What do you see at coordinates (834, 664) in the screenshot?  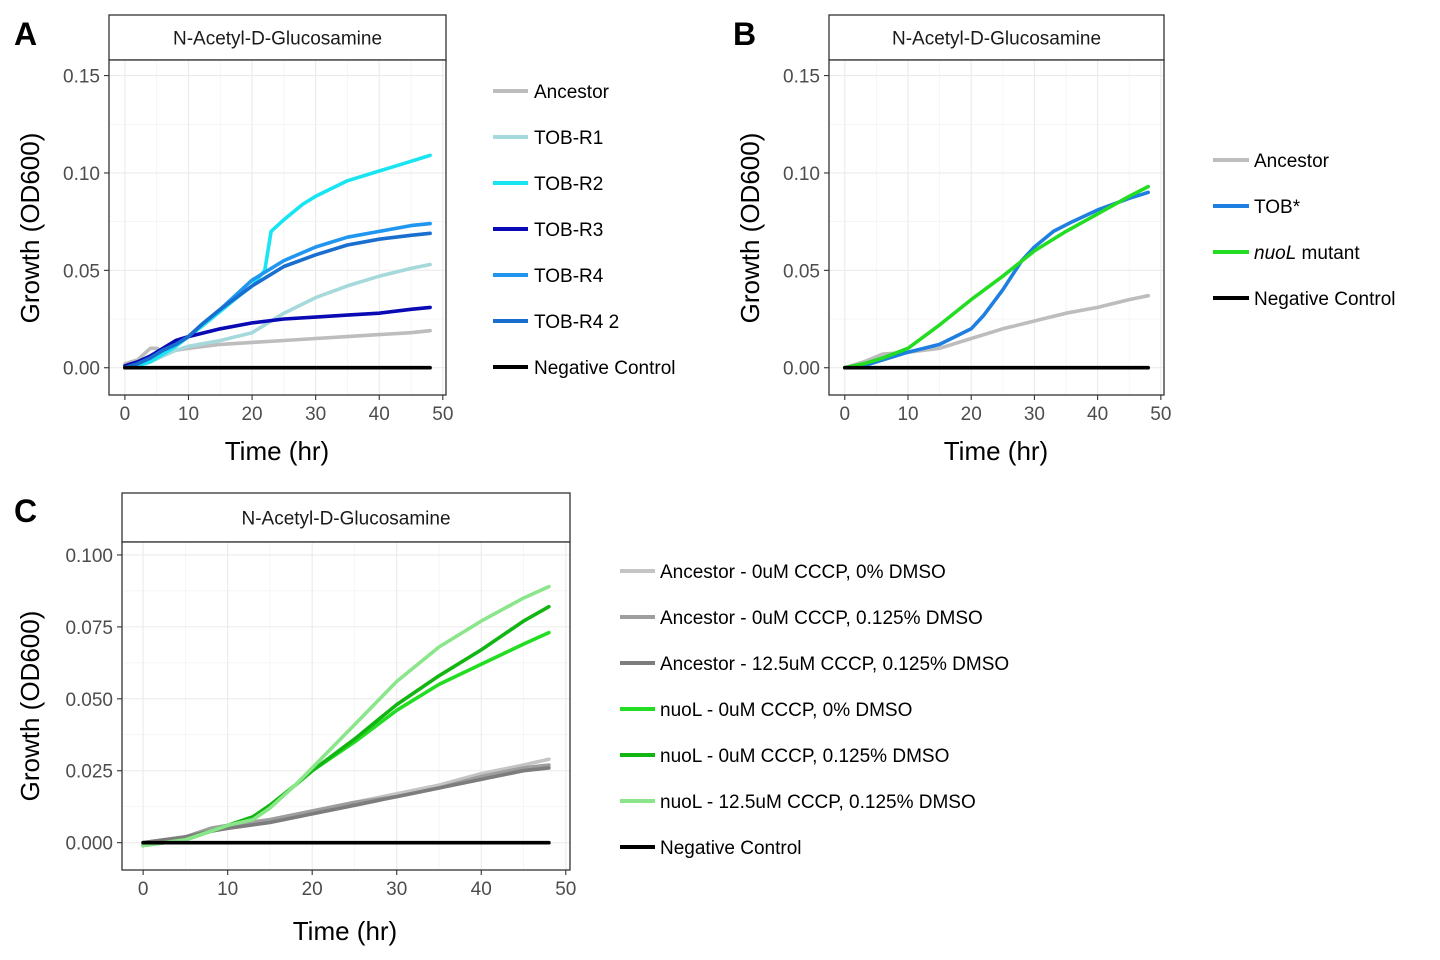 I see `legend-label-2: Ancestor - 12.5uM CCCP, 0.125% DMSO` at bounding box center [834, 664].